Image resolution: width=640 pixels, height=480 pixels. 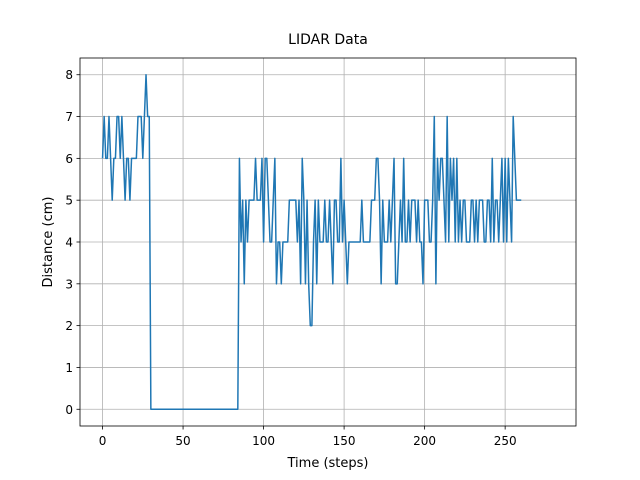 I want to click on y-tick-label: 5, so click(x=69, y=201).